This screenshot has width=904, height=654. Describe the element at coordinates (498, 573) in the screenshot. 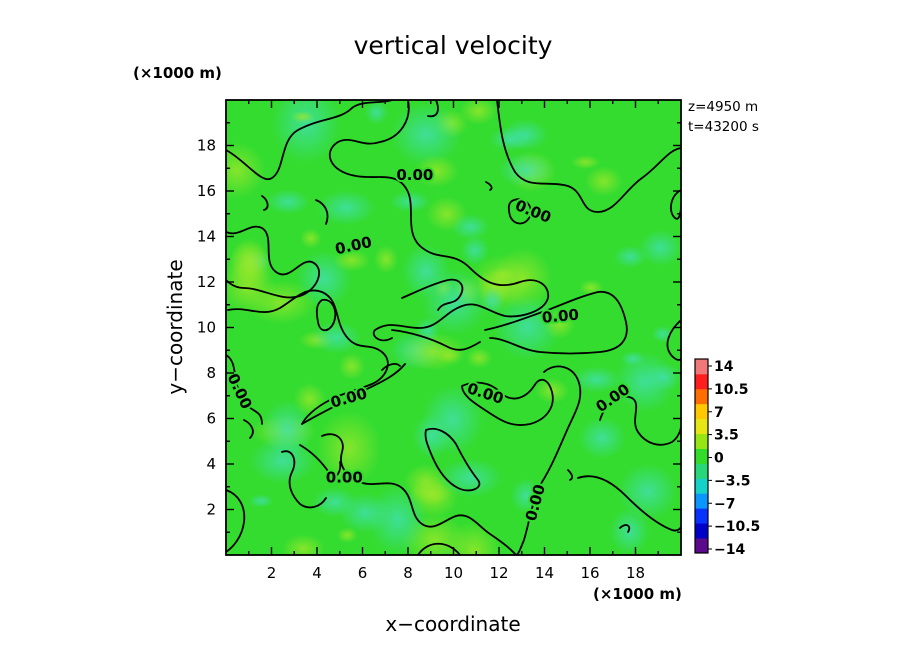

I see `x-tick-label: 12` at that location.